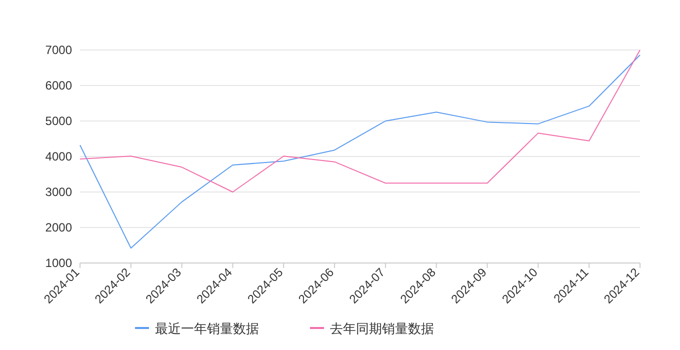 Image resolution: width=680 pixels, height=350 pixels. What do you see at coordinates (382, 328) in the screenshot?
I see `legend-label: 去年同期销量数据` at bounding box center [382, 328].